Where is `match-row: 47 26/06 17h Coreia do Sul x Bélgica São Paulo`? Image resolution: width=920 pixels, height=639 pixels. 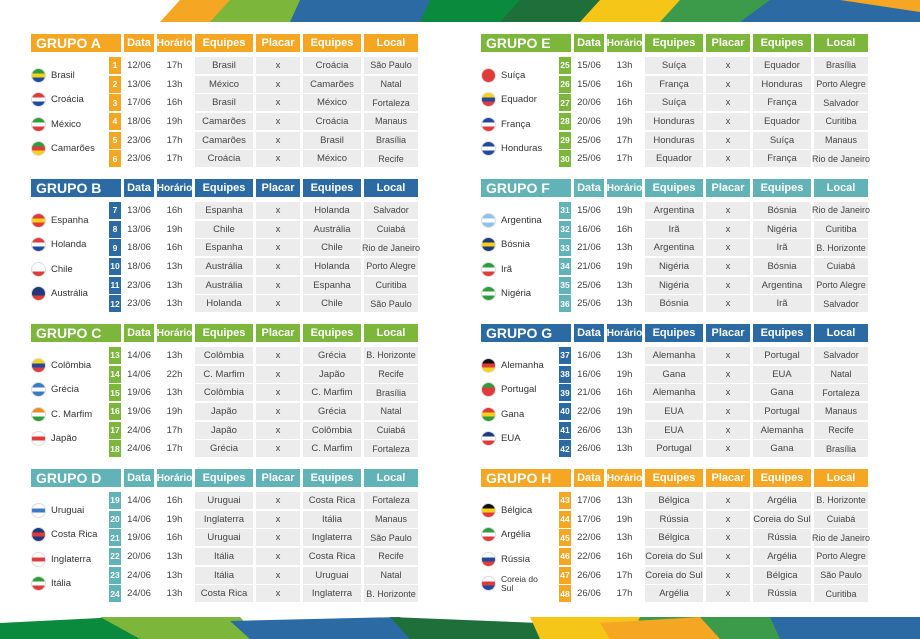 match-row: 47 26/06 17h Coreia do Sul x Bélgica São Paulo is located at coordinates (715, 575).